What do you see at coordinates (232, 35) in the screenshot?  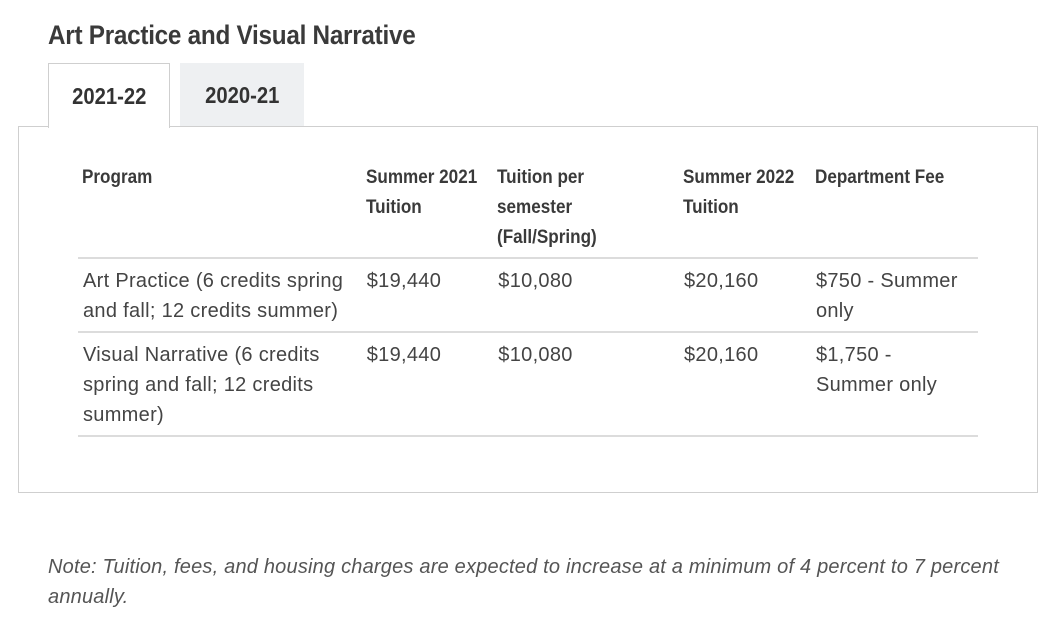 I see `page-title: Art Practice and Visual Narrative` at bounding box center [232, 35].